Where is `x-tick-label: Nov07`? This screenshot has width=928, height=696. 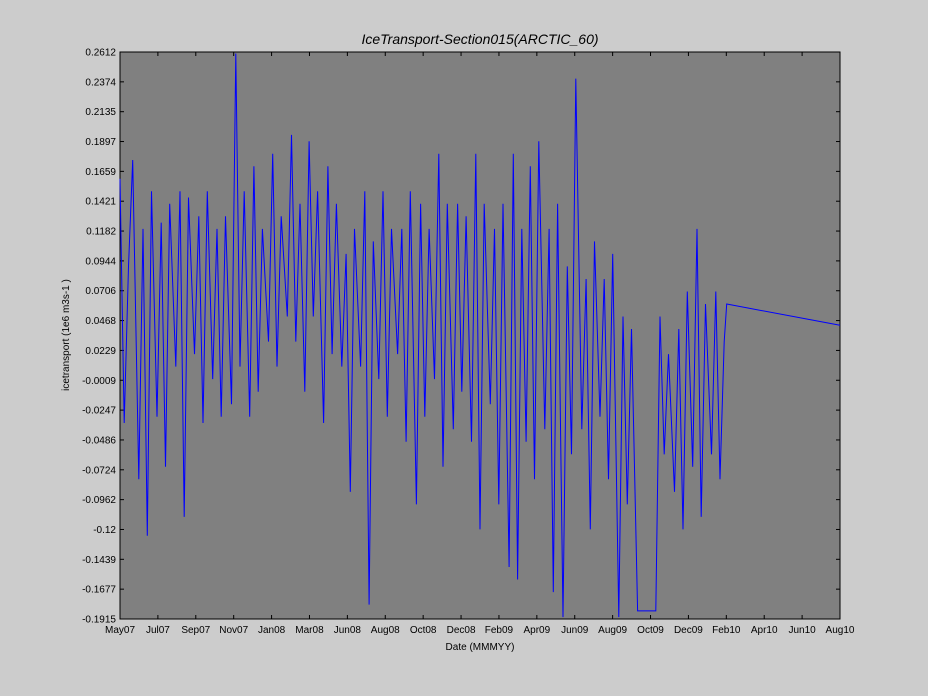
x-tick-label: Nov07 is located at coordinates (233, 630).